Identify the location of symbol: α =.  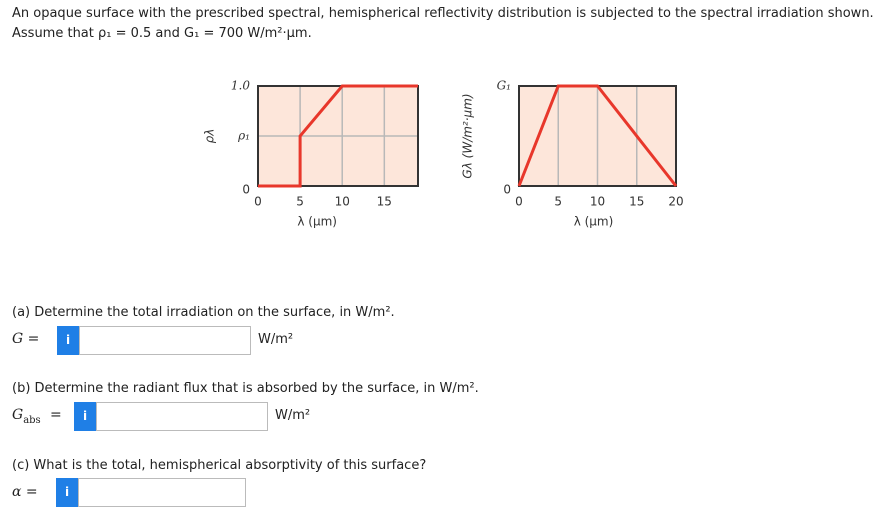
(25, 492).